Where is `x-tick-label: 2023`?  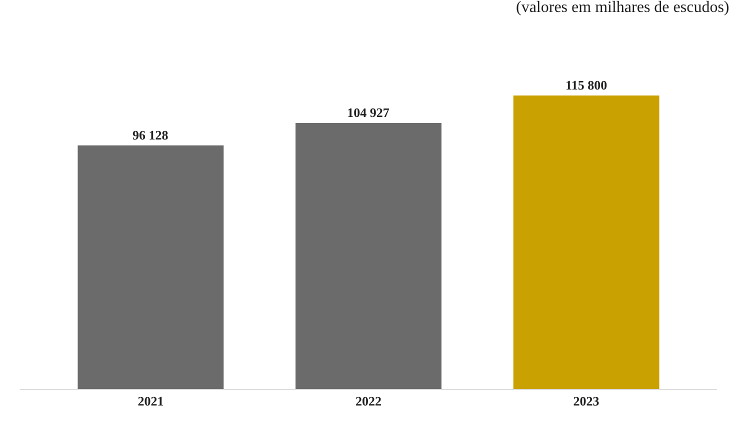 x-tick-label: 2023 is located at coordinates (586, 401).